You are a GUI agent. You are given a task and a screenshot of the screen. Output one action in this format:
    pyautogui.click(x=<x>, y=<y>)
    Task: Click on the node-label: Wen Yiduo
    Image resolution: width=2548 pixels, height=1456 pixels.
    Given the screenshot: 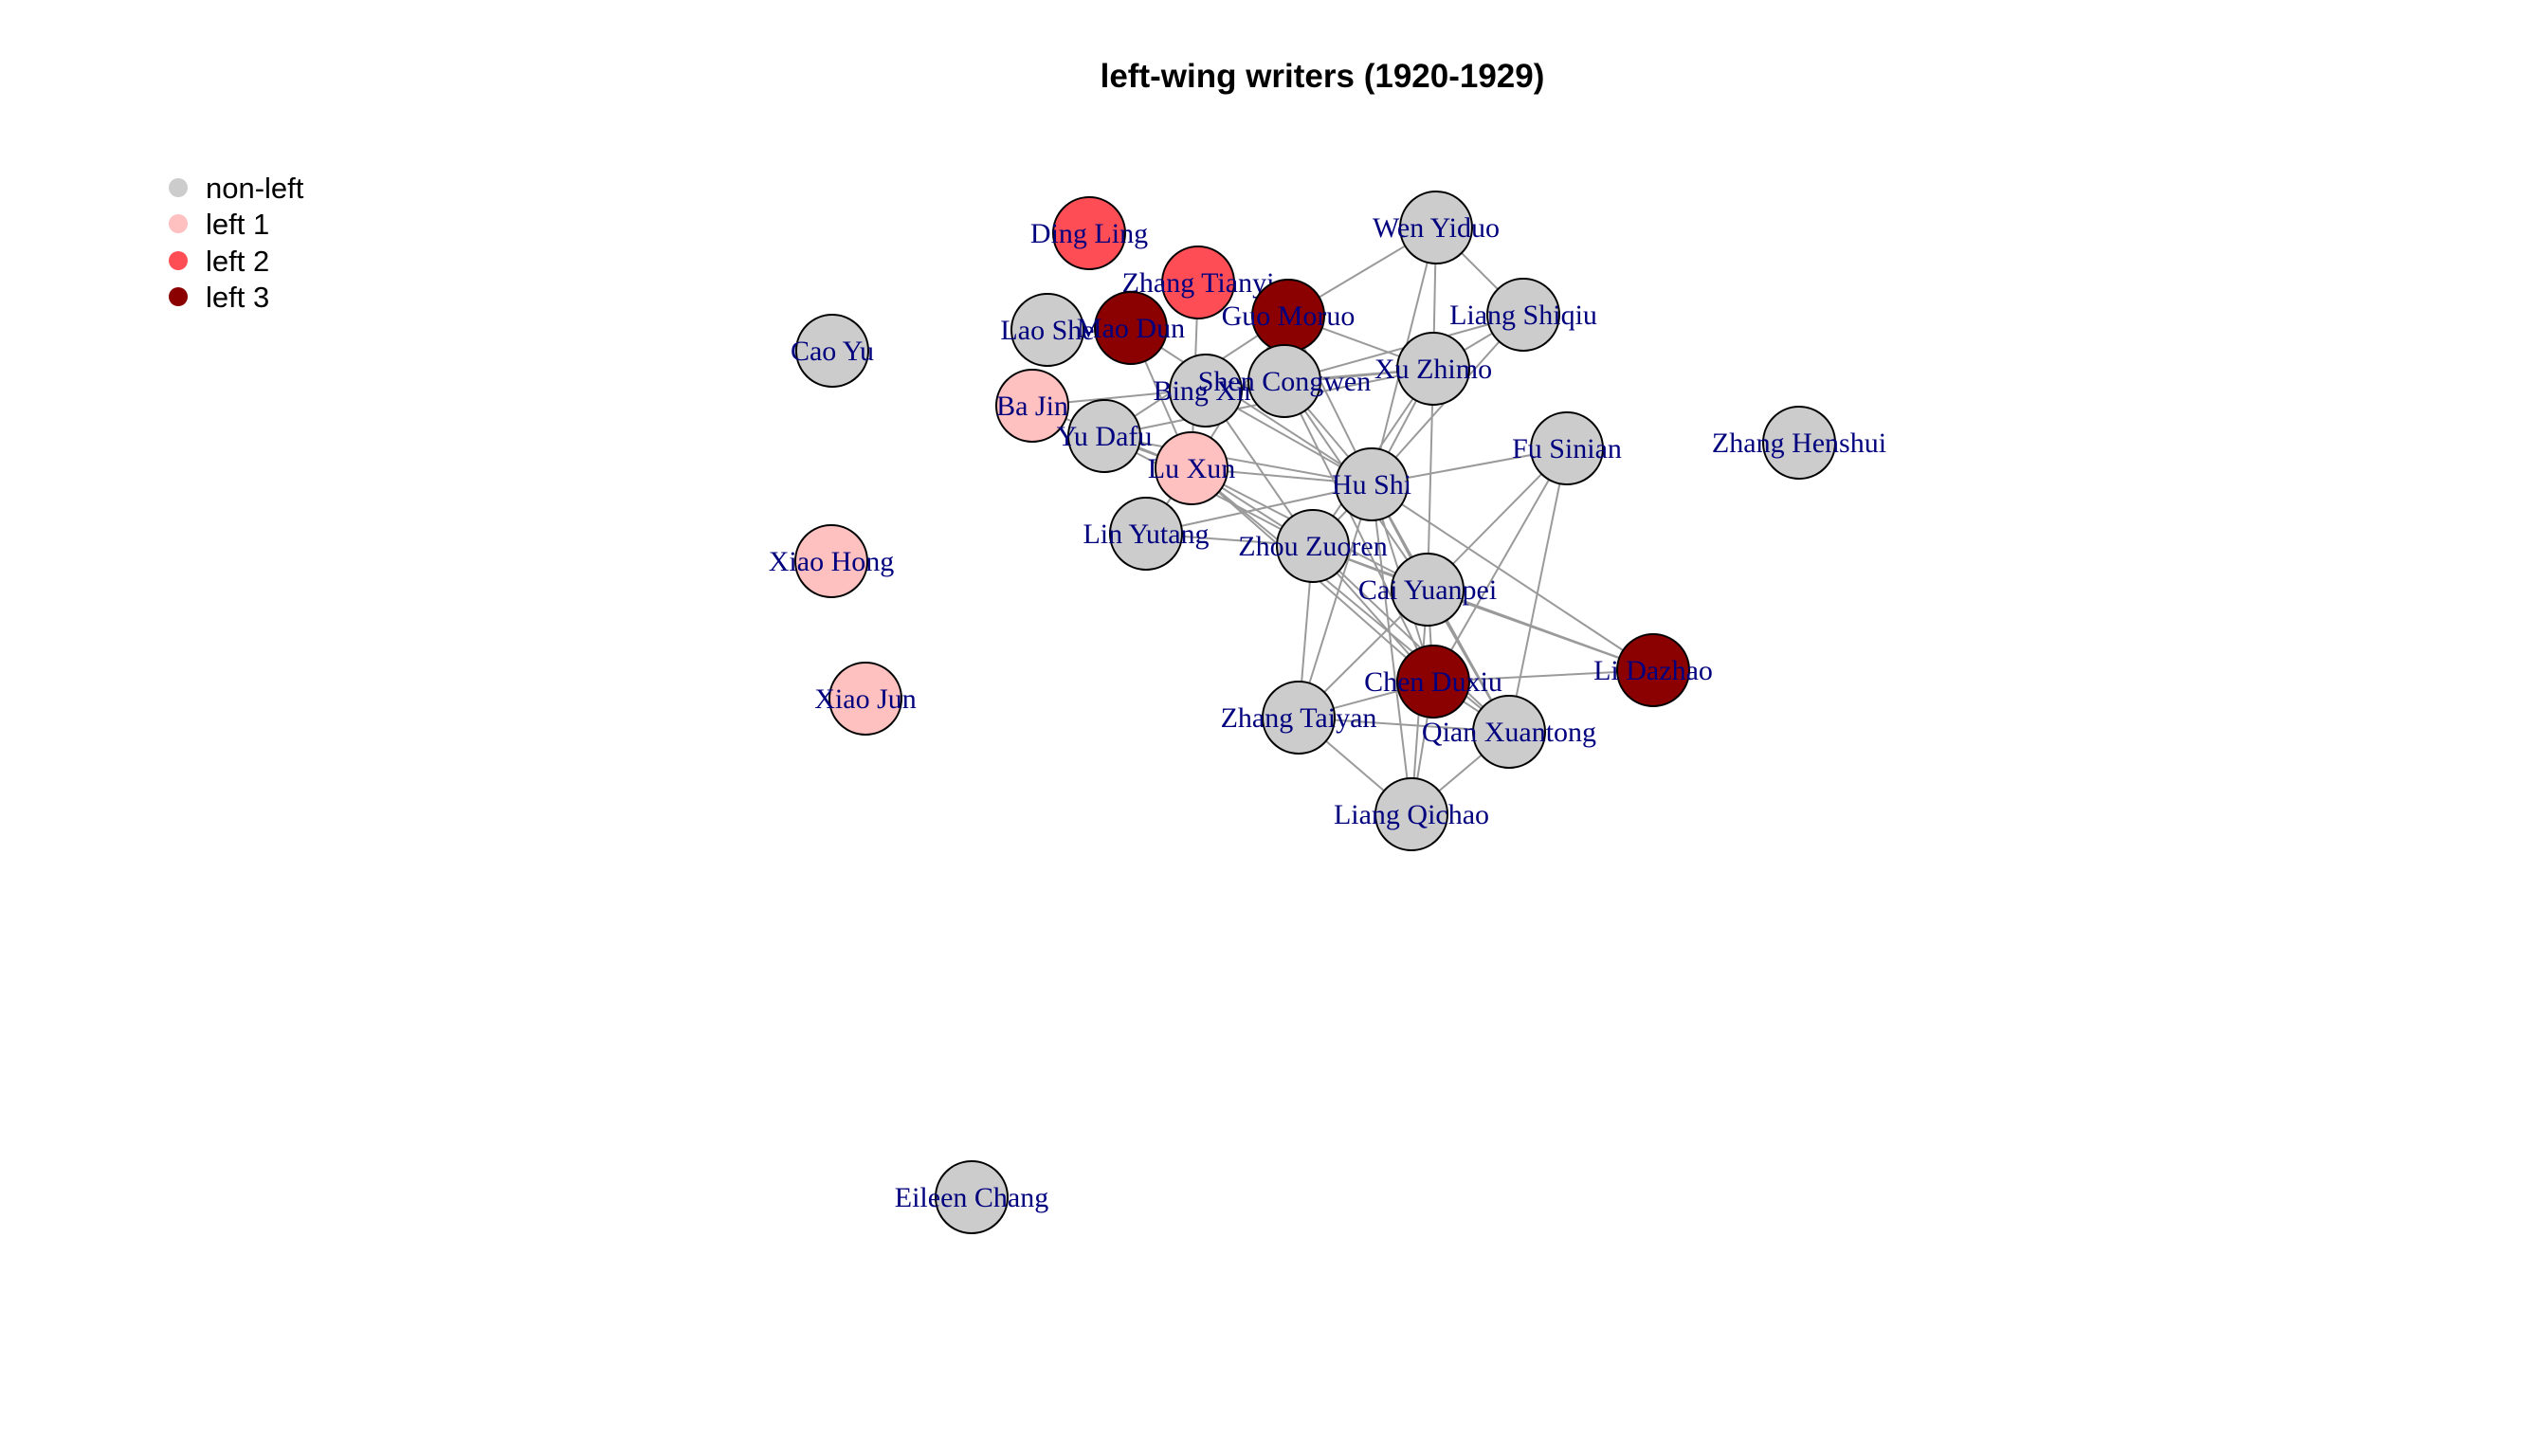 What is the action you would take?
    pyautogui.click(x=1436, y=228)
    